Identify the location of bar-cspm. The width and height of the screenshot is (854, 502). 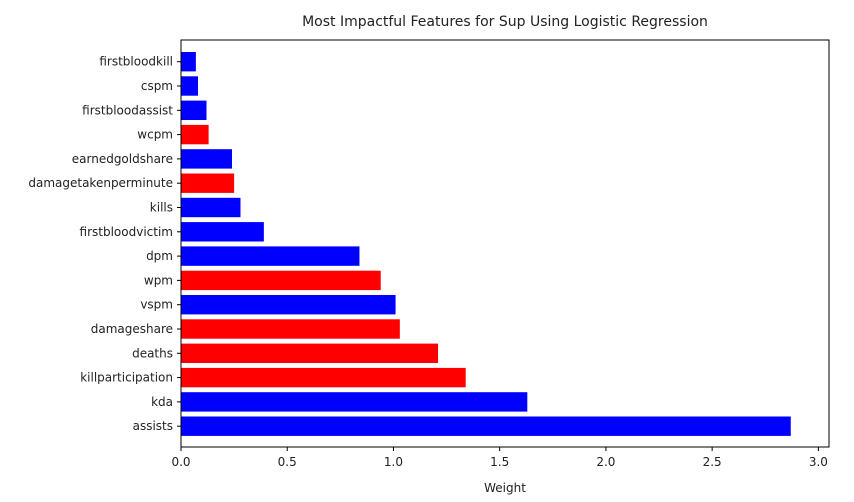
(189, 86).